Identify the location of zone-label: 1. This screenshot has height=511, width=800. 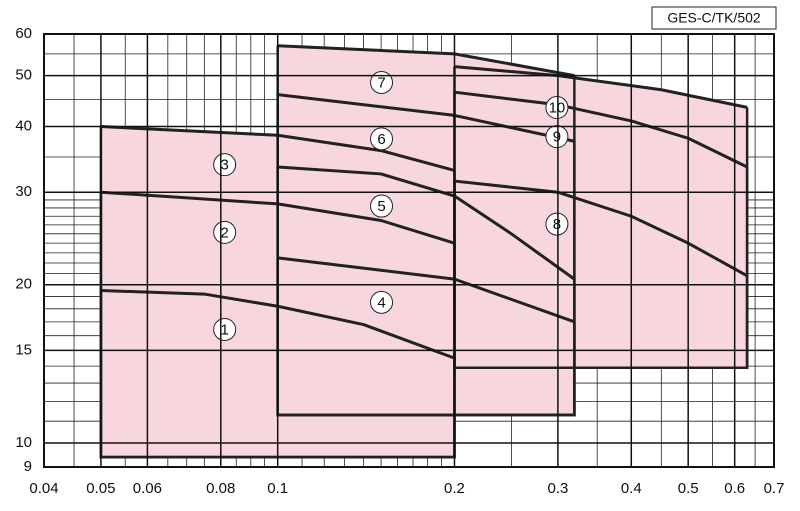
(224, 329).